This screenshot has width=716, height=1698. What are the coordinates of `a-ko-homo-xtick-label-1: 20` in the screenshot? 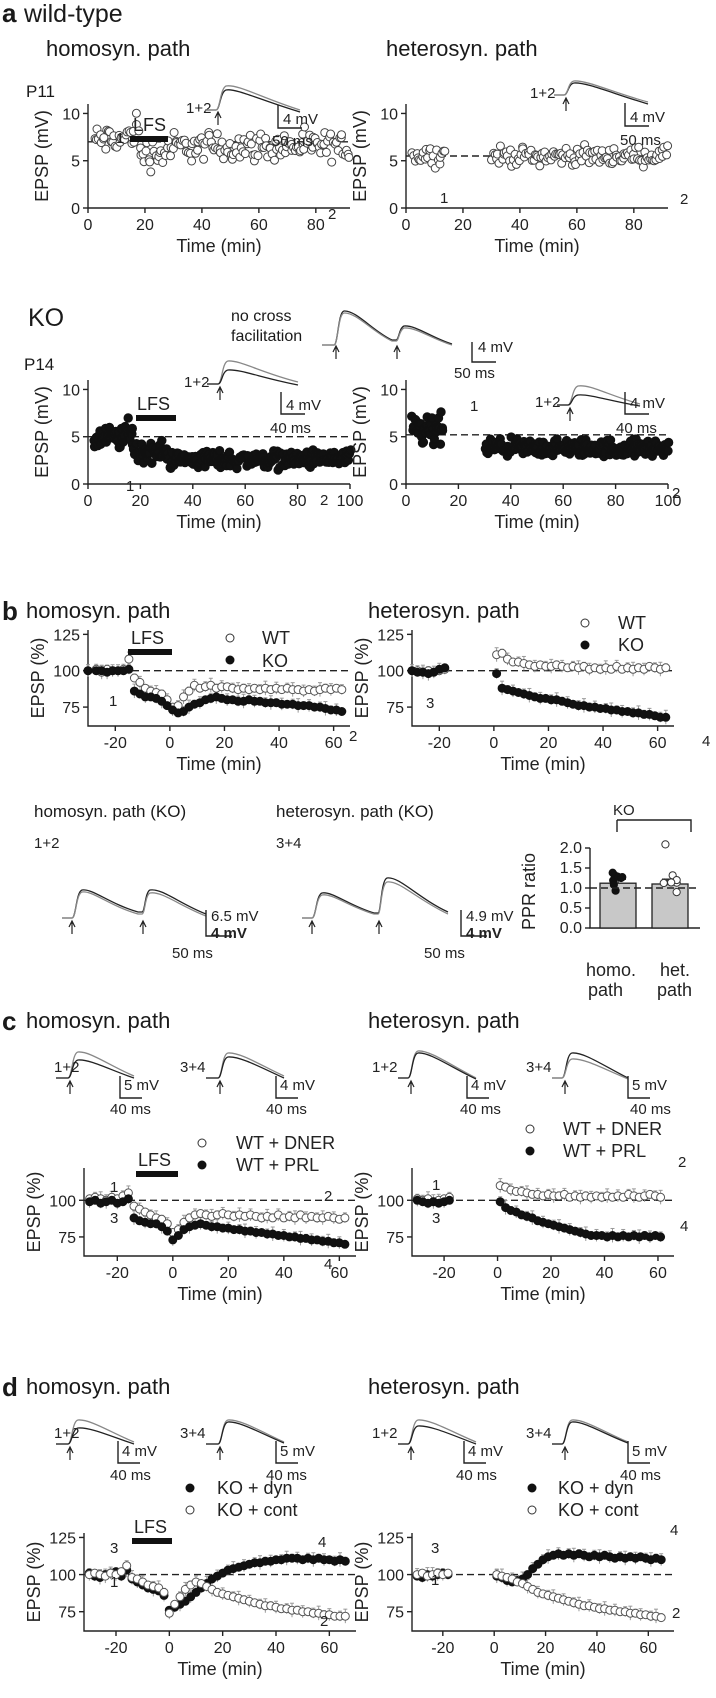 It's located at (141, 501).